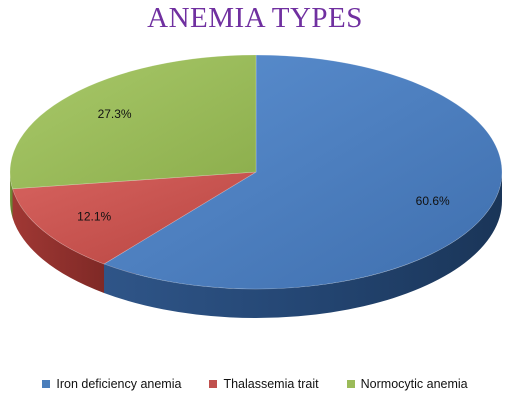  I want to click on legend-item: Normocytic anemia, so click(407, 384).